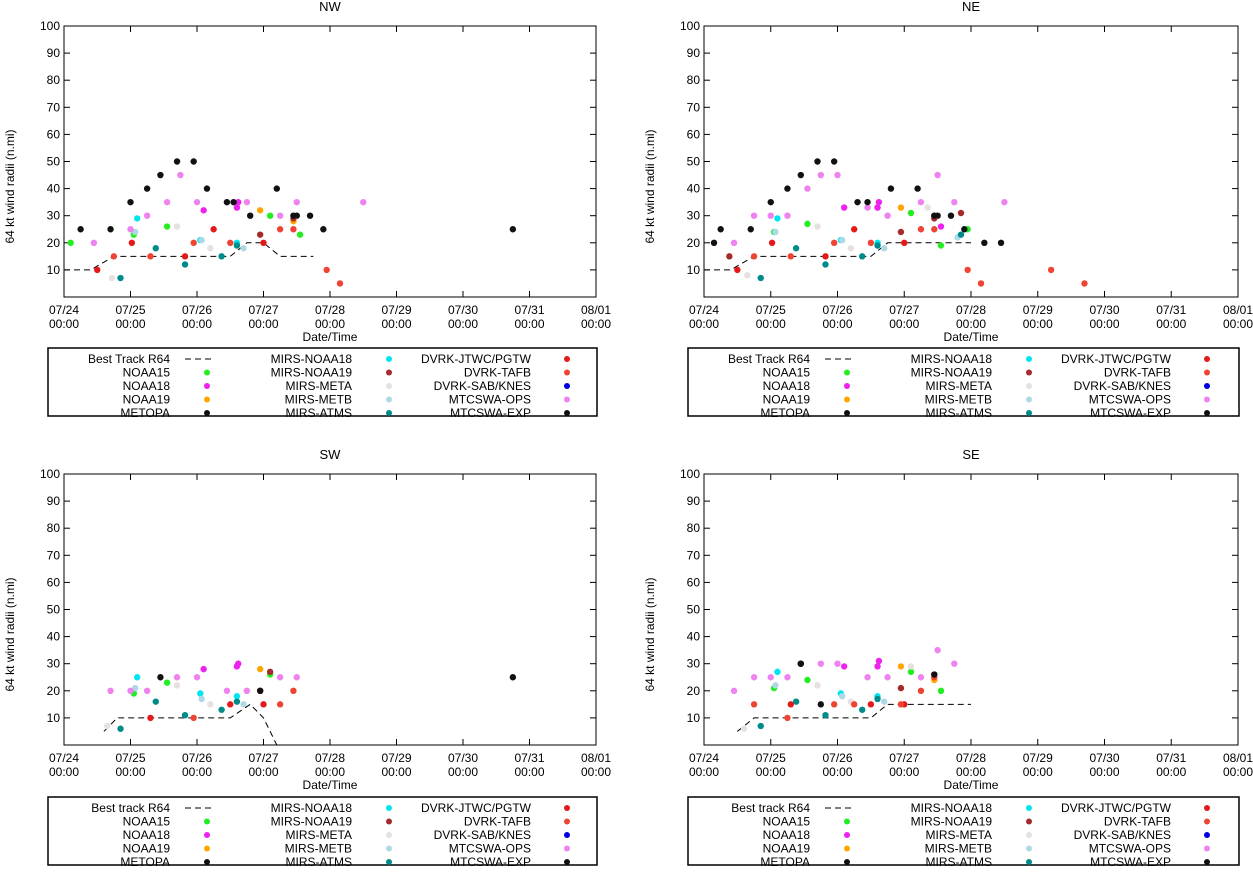  Describe the element at coordinates (243, 248) in the screenshot. I see `chart-nw-point-mirs-metb` at that location.